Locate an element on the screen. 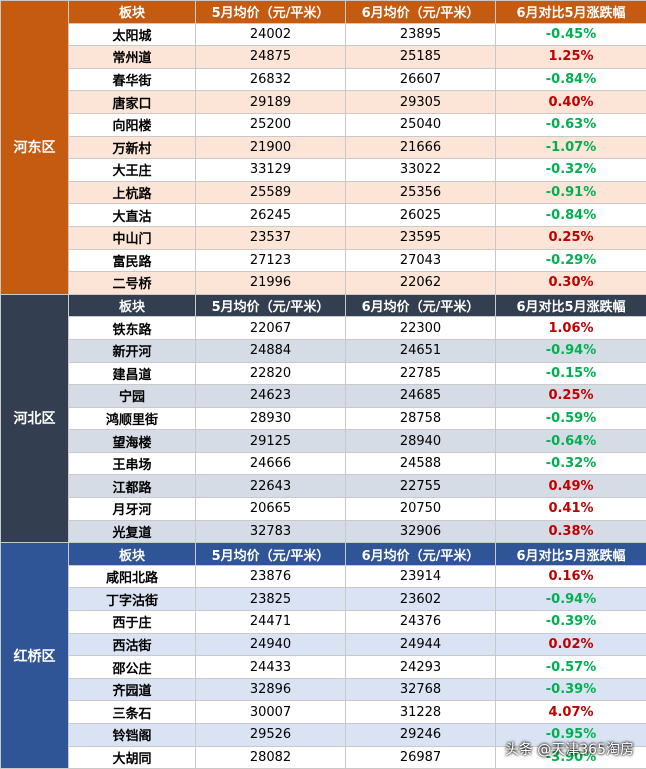 The image size is (646, 769). price-cell: 28758 is located at coordinates (420, 418).